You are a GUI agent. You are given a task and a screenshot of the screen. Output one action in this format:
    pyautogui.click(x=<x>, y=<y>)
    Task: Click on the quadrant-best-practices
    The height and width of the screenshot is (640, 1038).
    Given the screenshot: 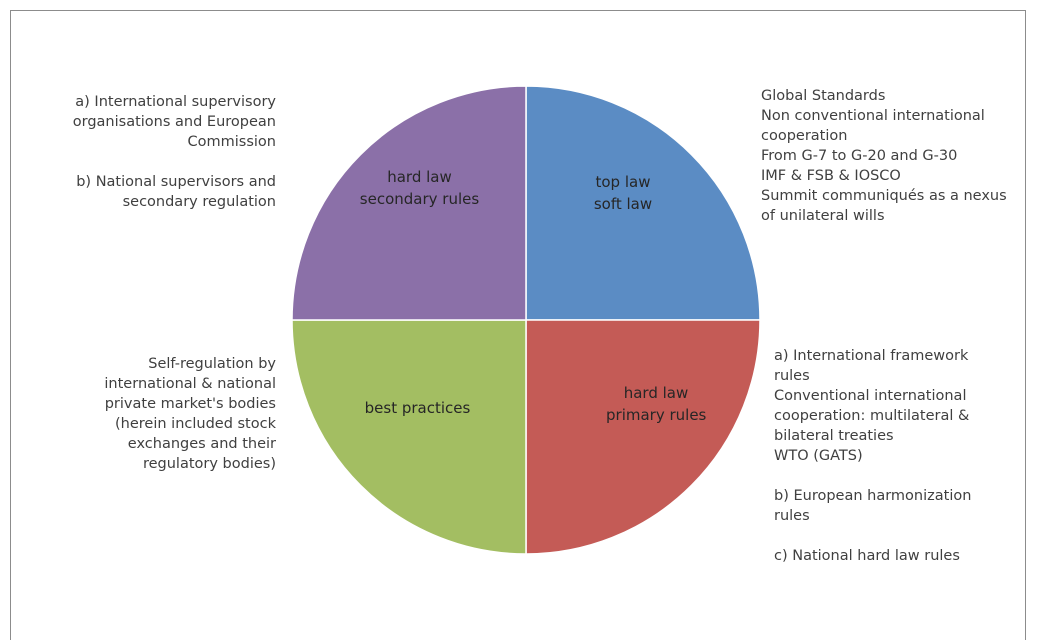 What is the action you would take?
    pyautogui.click(x=409, y=437)
    